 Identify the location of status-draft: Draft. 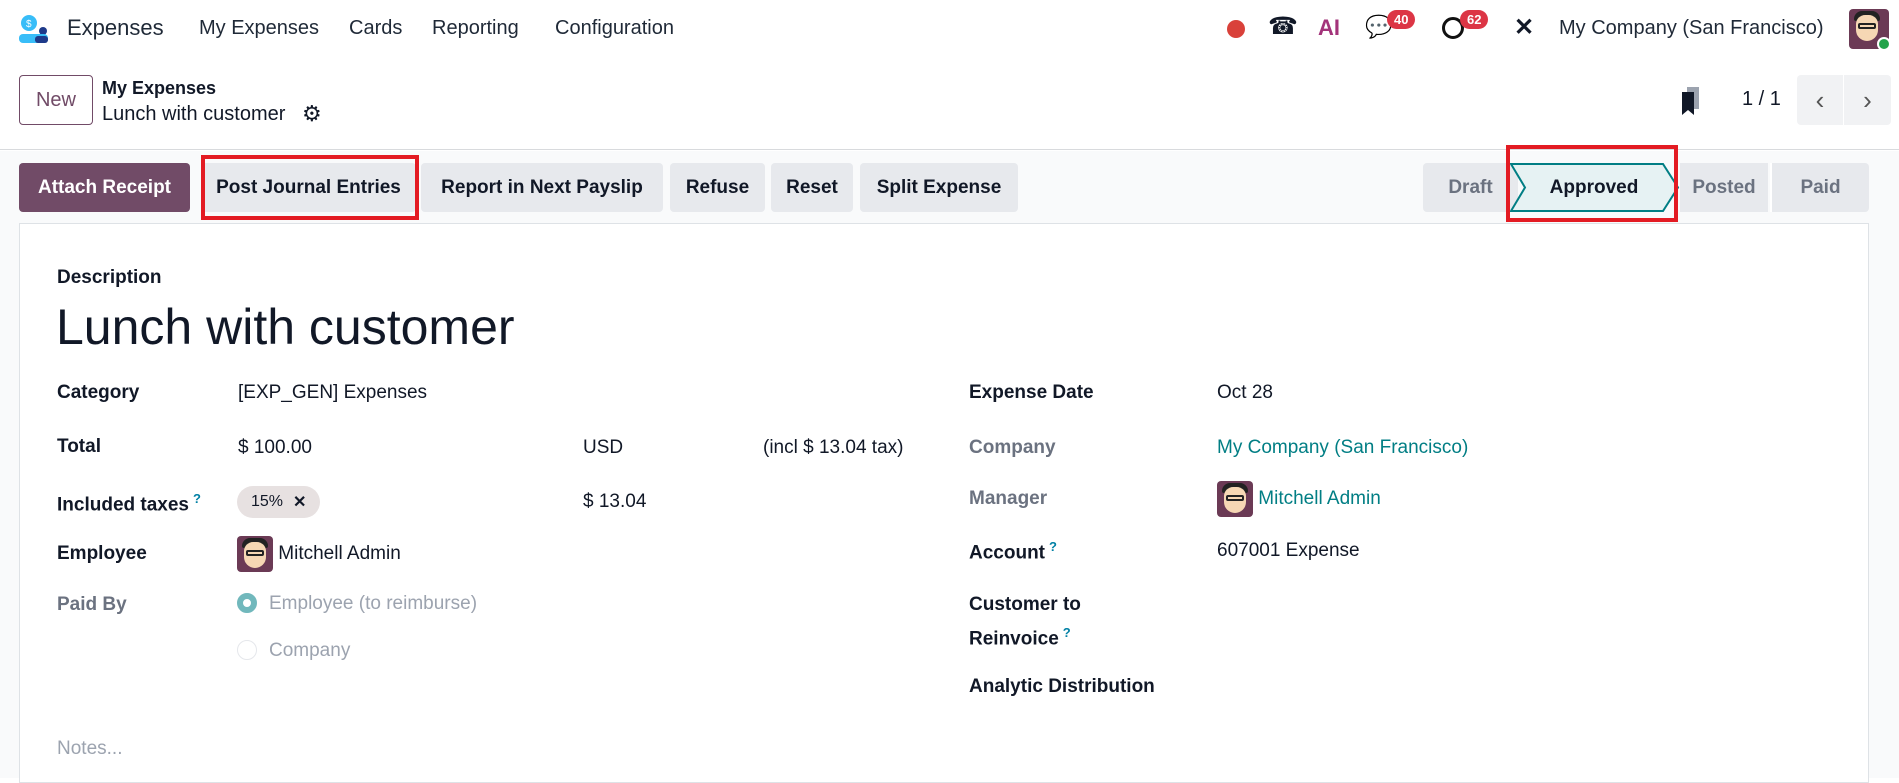
(1470, 187).